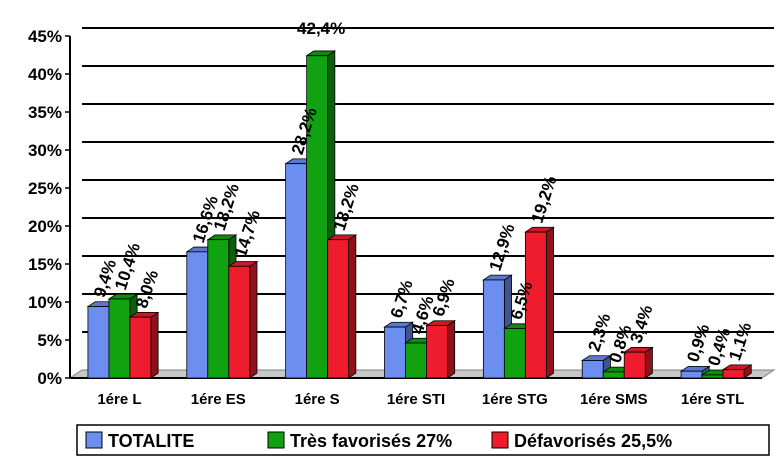  I want to click on y-tick-label: 20%, so click(45, 226).